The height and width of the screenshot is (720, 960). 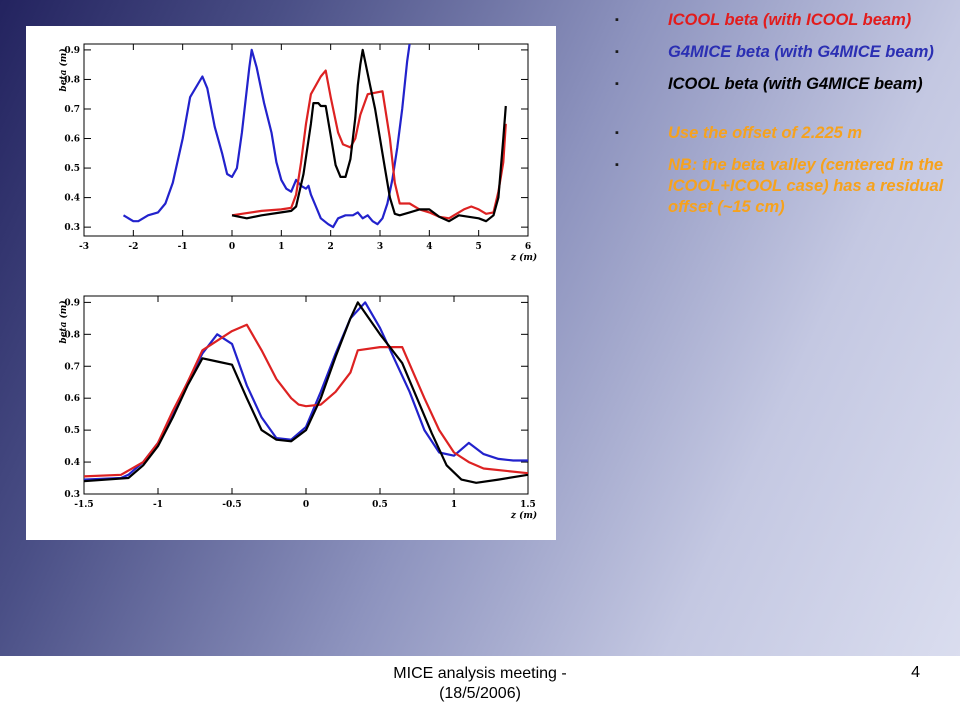 I want to click on bullet-icool-g4mice: ▪ ICOOL beta (with G4MICE beam), so click(x=778, y=84).